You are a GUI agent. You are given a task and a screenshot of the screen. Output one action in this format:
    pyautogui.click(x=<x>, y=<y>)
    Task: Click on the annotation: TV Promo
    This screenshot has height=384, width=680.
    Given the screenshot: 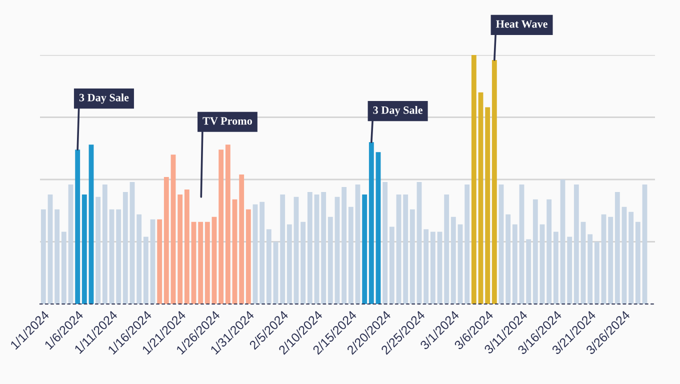 What is the action you would take?
    pyautogui.click(x=227, y=121)
    